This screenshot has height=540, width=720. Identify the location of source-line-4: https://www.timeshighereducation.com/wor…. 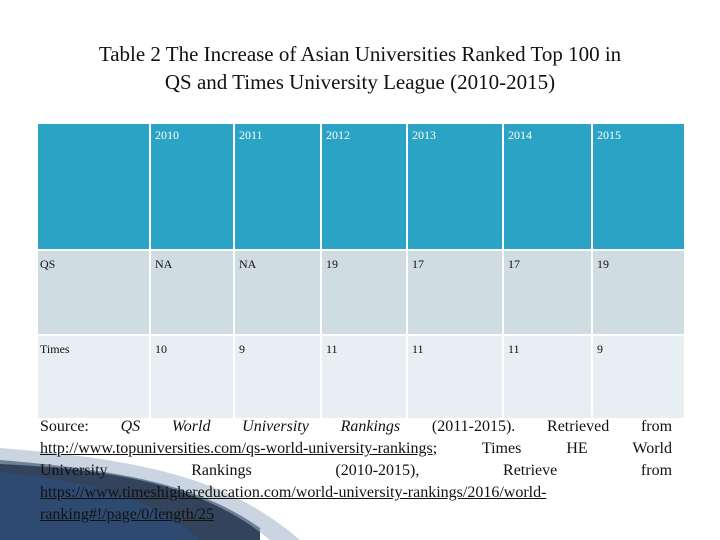
(356, 493).